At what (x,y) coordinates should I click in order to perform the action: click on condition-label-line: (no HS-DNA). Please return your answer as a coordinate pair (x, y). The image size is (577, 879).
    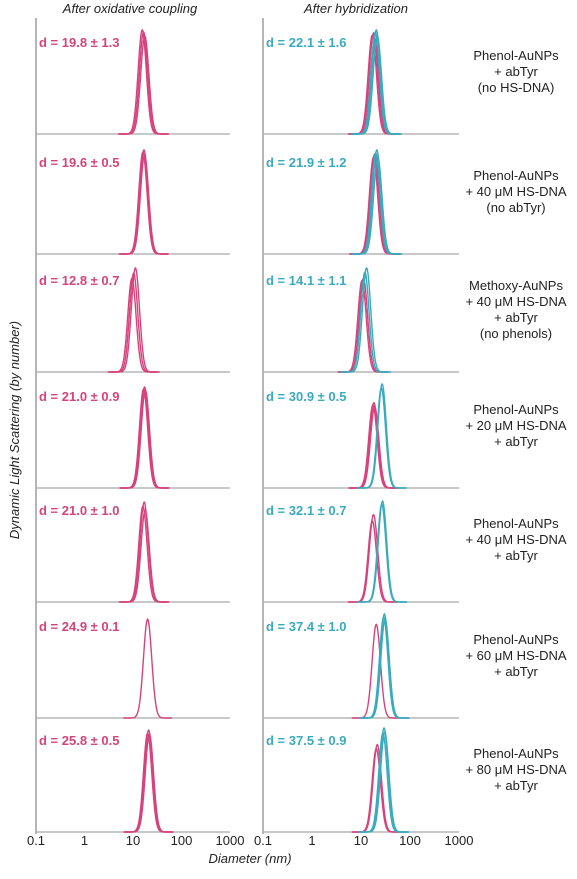
    Looking at the image, I should click on (516, 87).